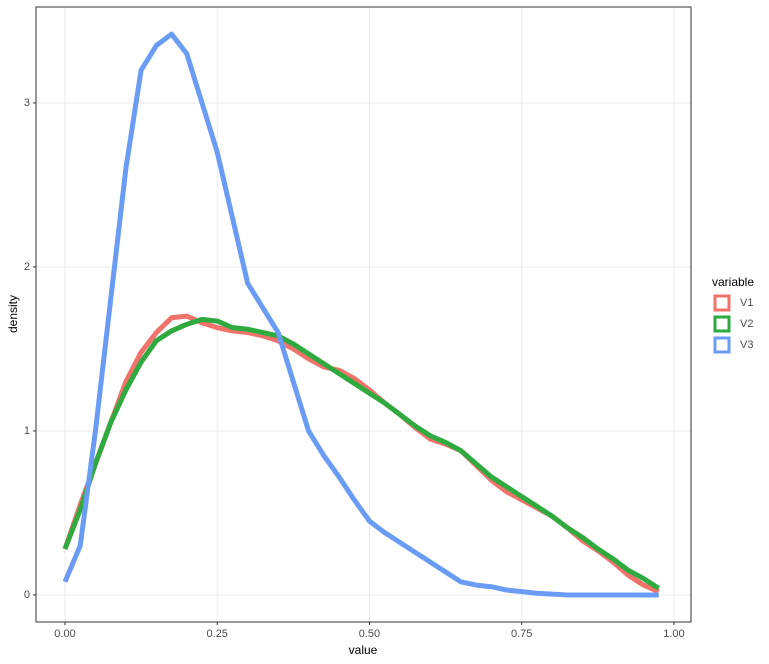 This screenshot has width=769, height=664. Describe the element at coordinates (673, 634) in the screenshot. I see `x-tick-label: 1.00` at that location.